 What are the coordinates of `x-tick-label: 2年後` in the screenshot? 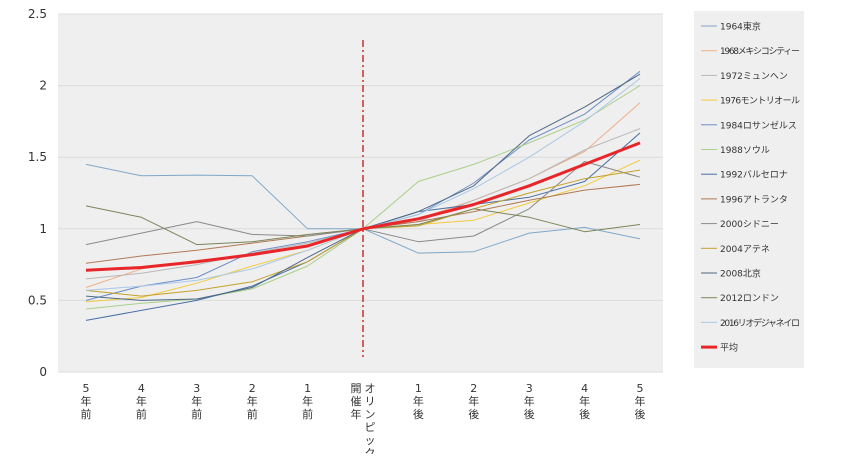 It's located at (473, 401).